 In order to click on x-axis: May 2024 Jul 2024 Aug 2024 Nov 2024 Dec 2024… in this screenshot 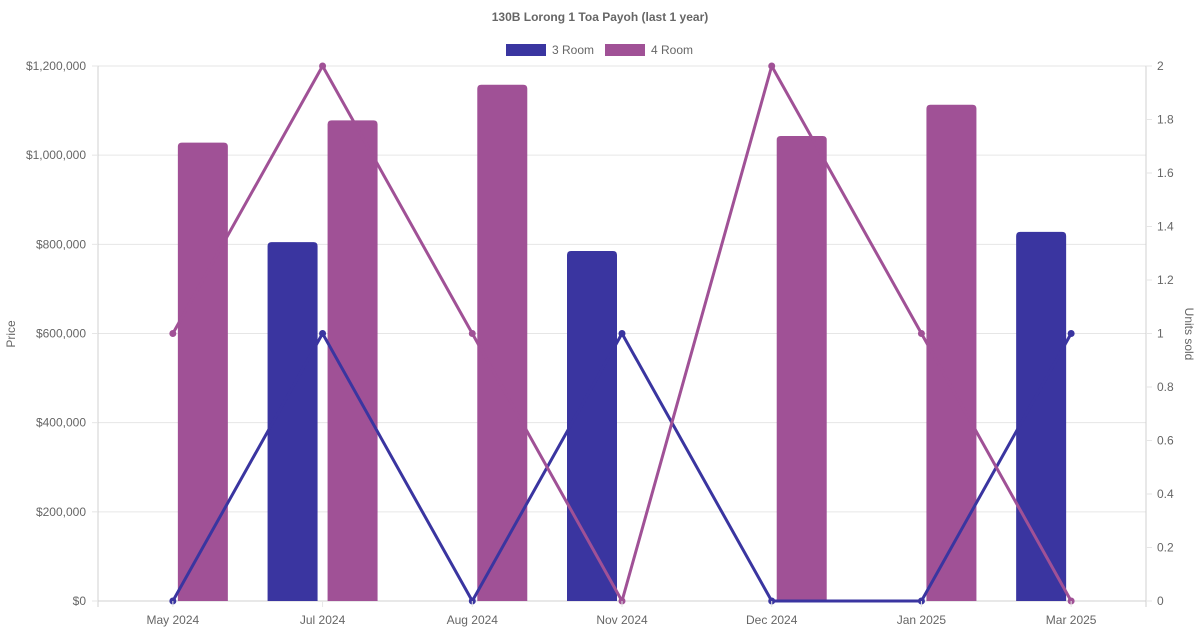, I will do `click(622, 614)`.